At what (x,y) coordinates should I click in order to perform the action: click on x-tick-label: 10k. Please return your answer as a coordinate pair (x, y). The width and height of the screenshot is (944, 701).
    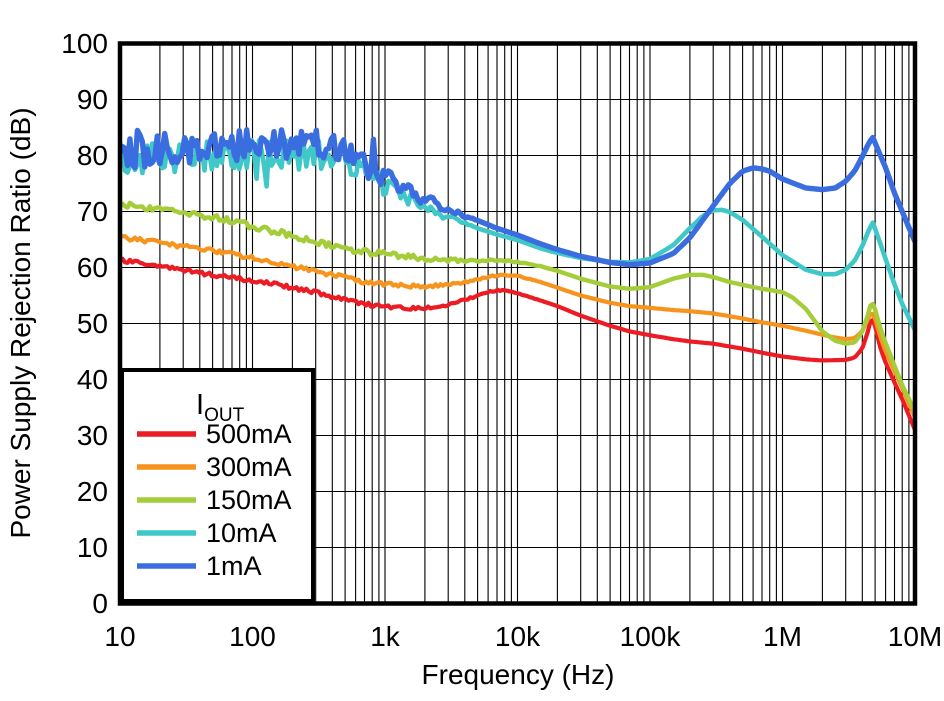
    Looking at the image, I should click on (518, 636).